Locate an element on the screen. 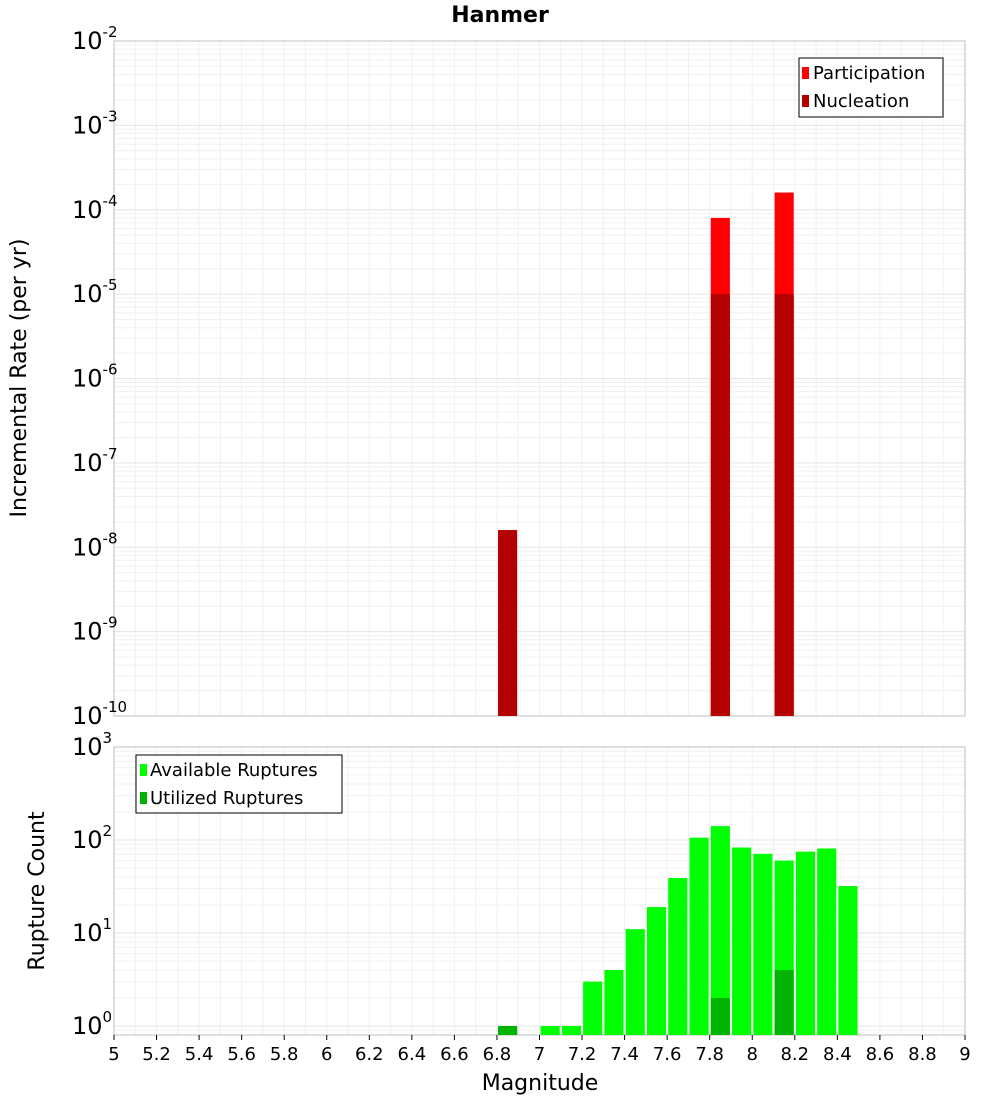 This screenshot has width=1000, height=1100. bottom-y-ticks: 10³ 10² 10¹ 10⁰ is located at coordinates (92, 884).